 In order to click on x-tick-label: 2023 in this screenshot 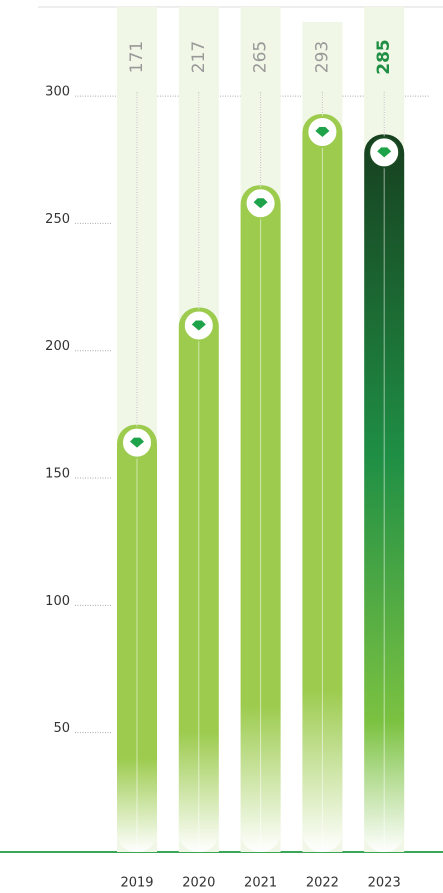, I will do `click(384, 883)`.